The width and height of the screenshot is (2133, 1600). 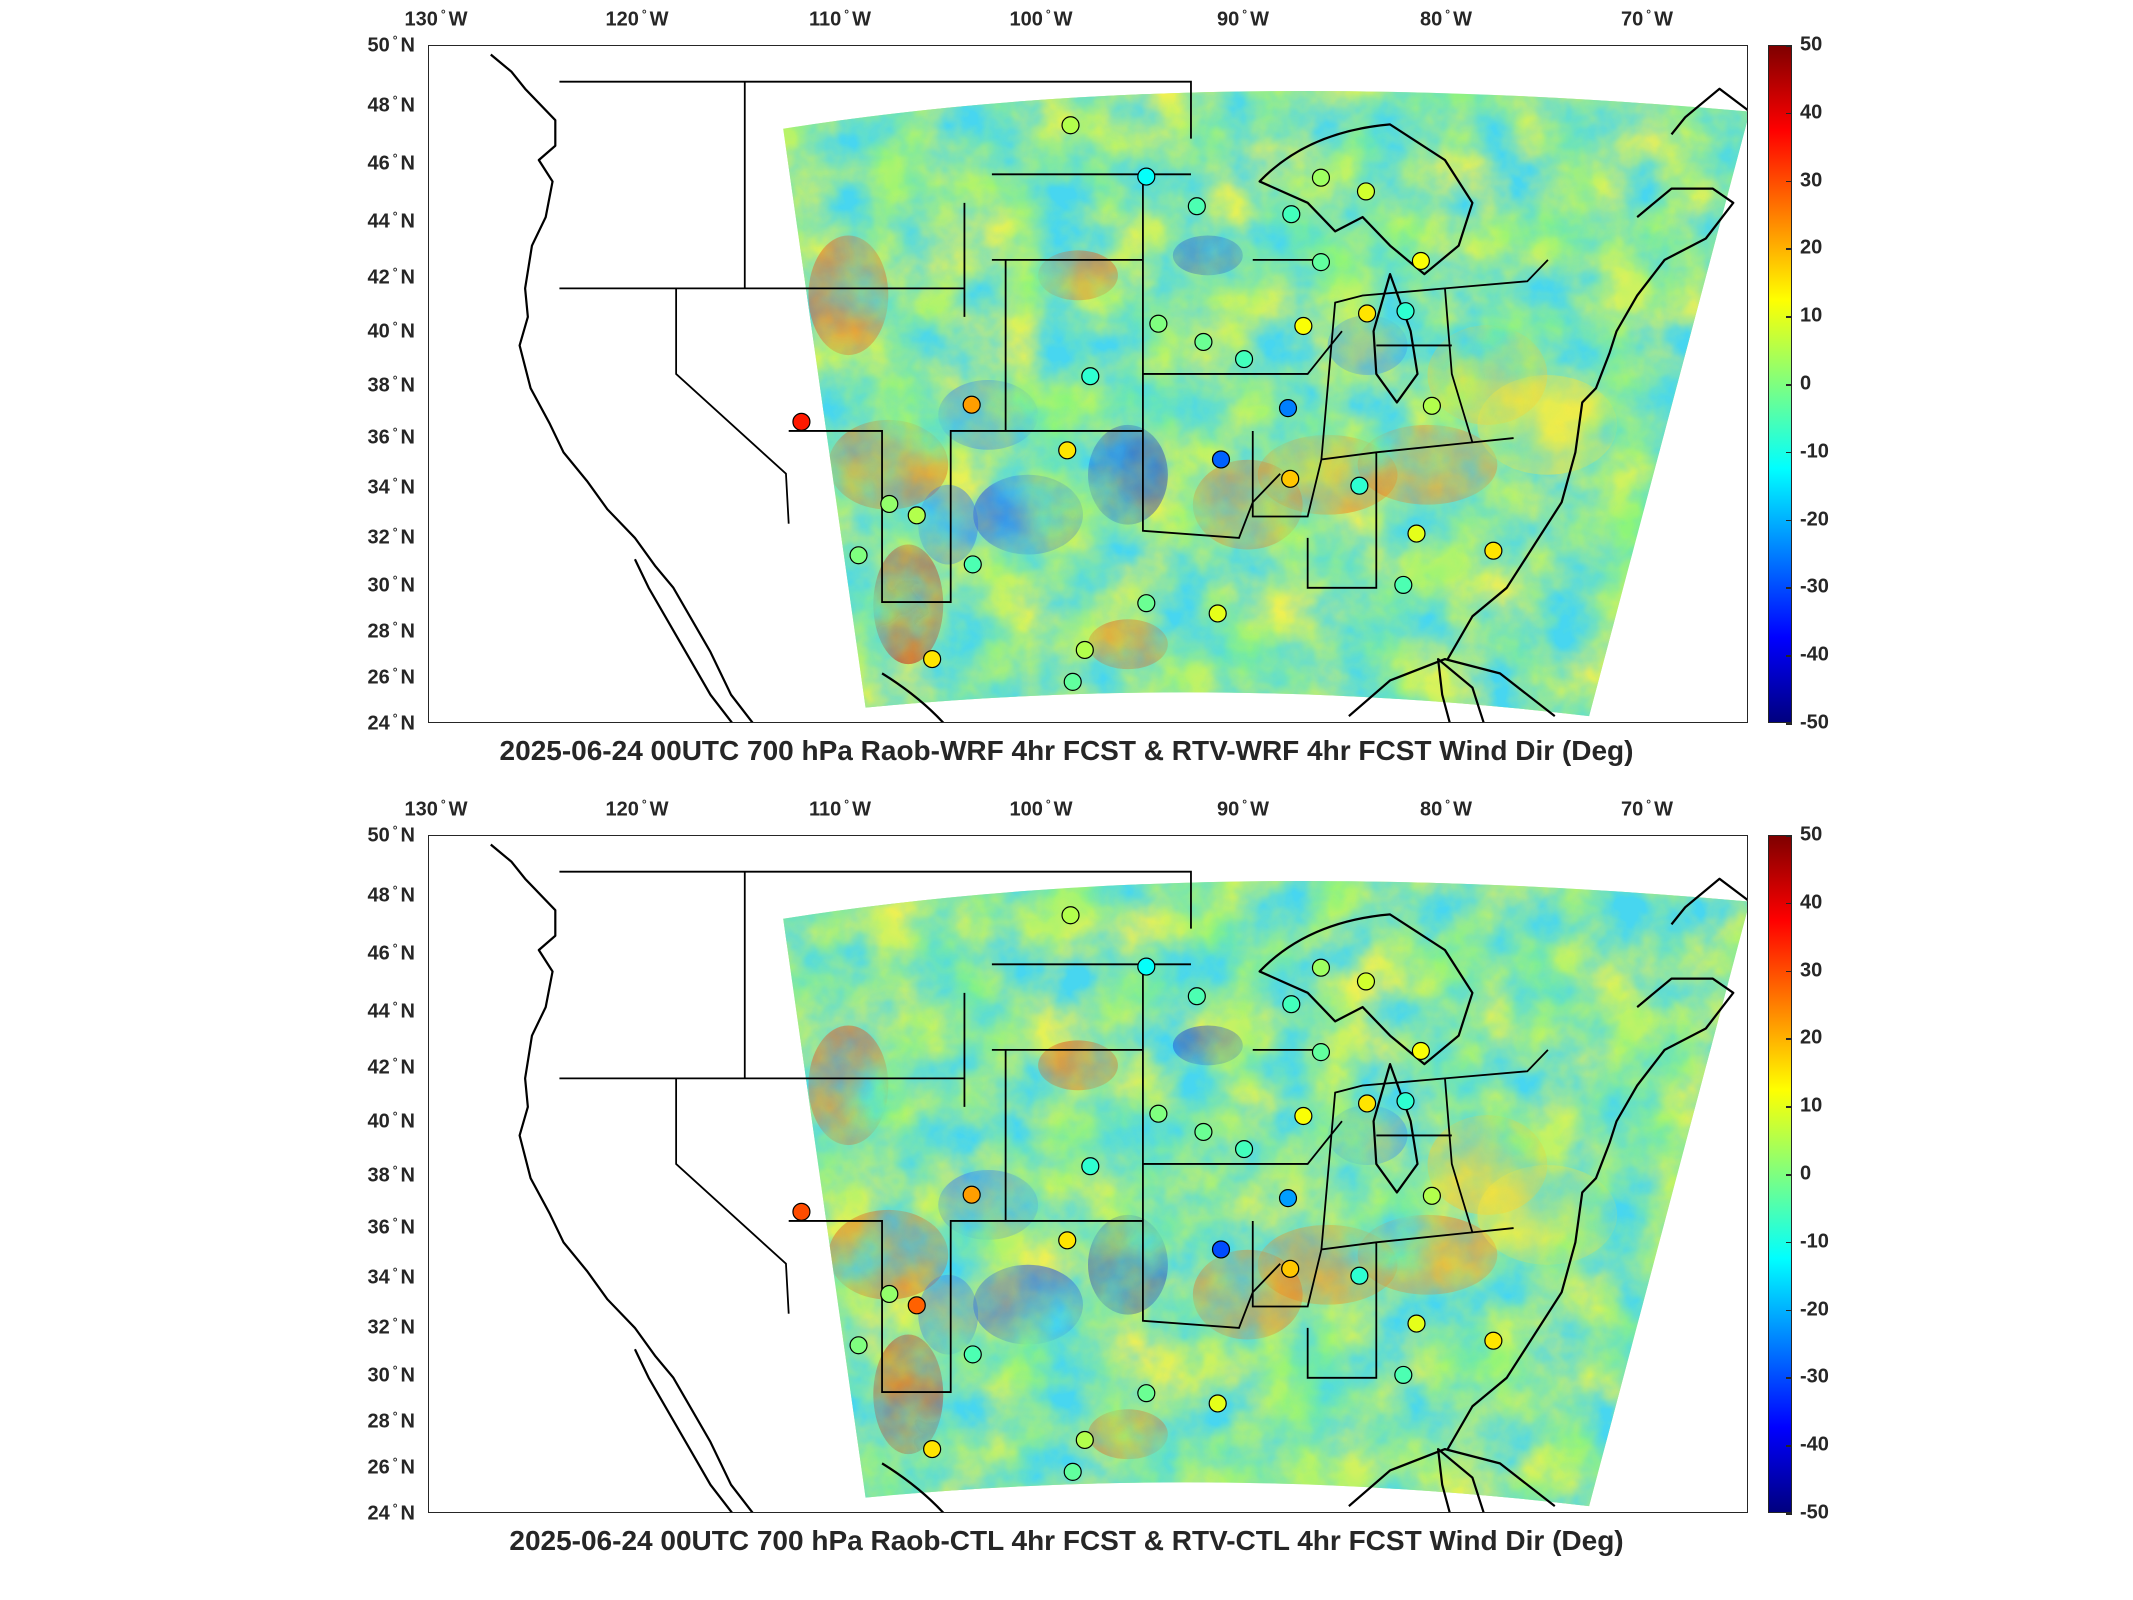 I want to click on latitude-tick-label: 42 ° N, so click(x=391, y=1067).